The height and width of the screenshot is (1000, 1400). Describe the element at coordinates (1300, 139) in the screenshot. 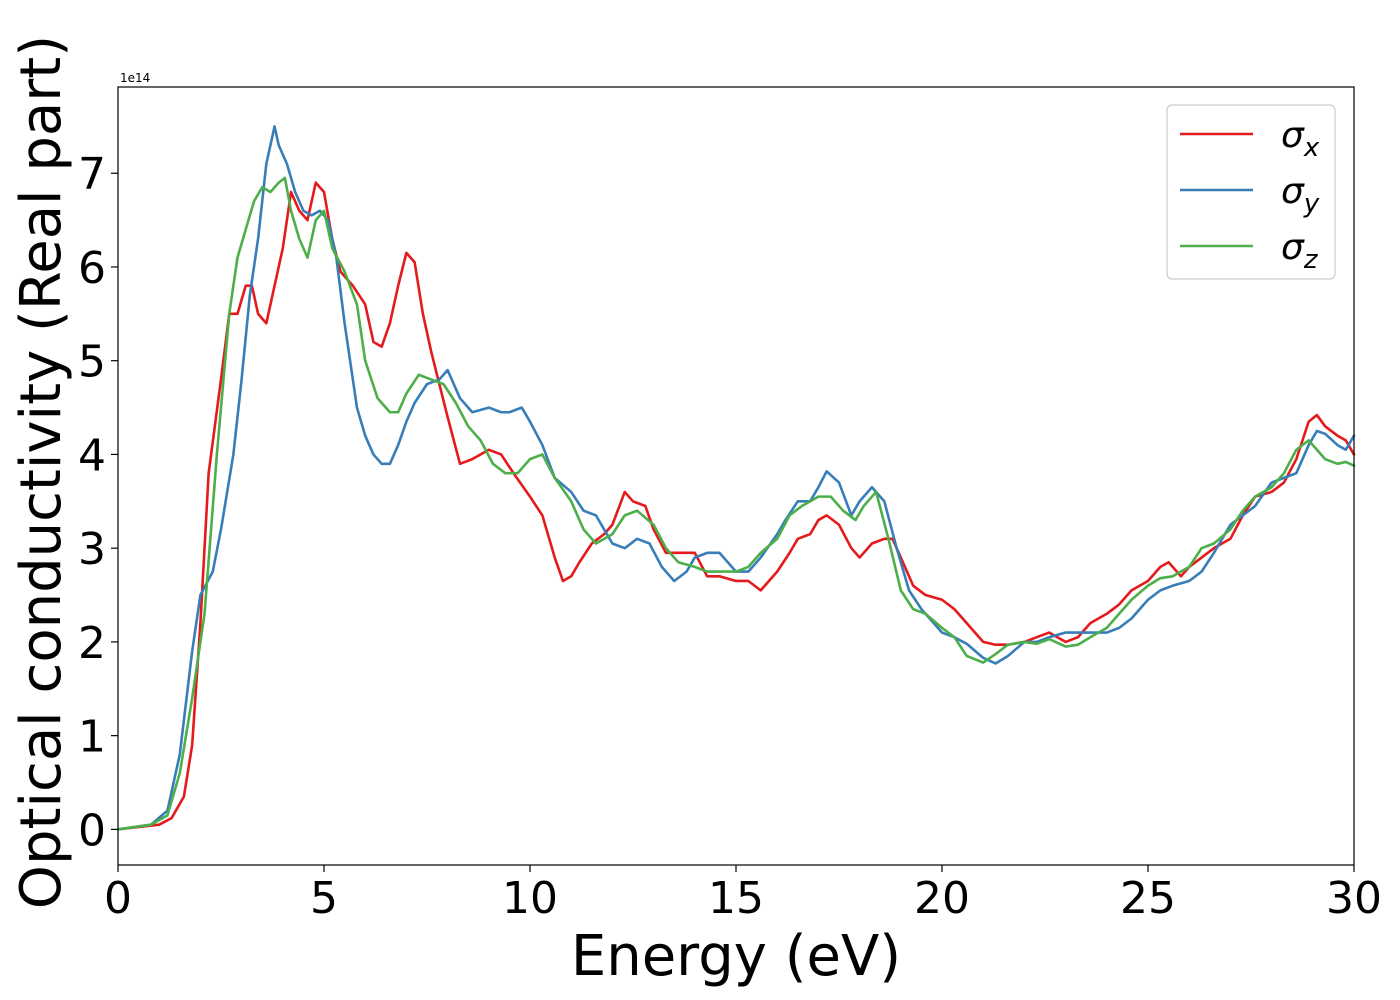

I see `legend-label-x: σx` at that location.